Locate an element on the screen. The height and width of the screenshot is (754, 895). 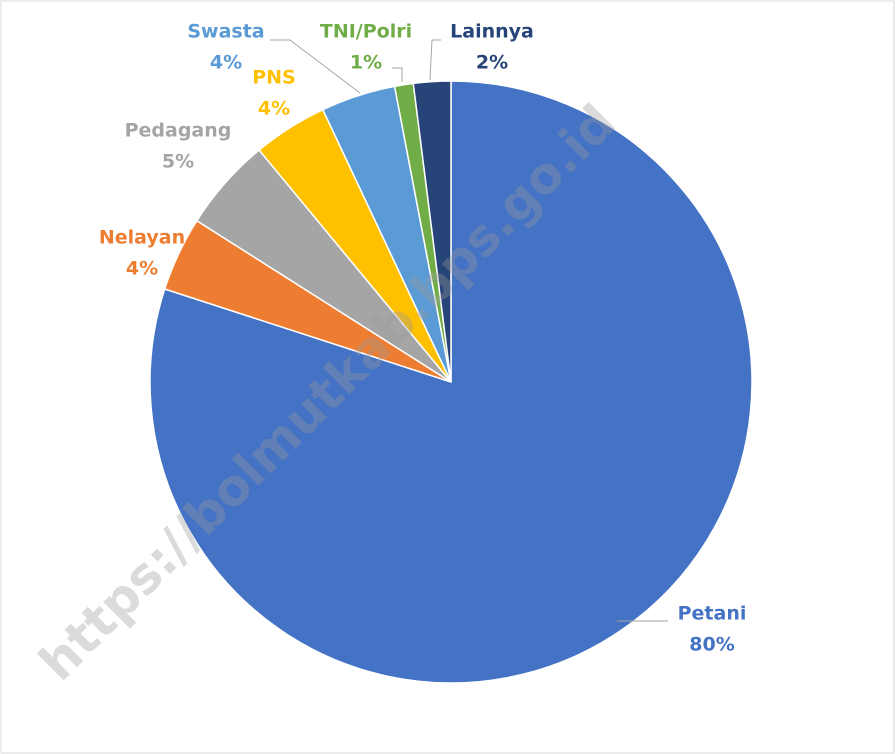
slice-label: PNS is located at coordinates (274, 78).